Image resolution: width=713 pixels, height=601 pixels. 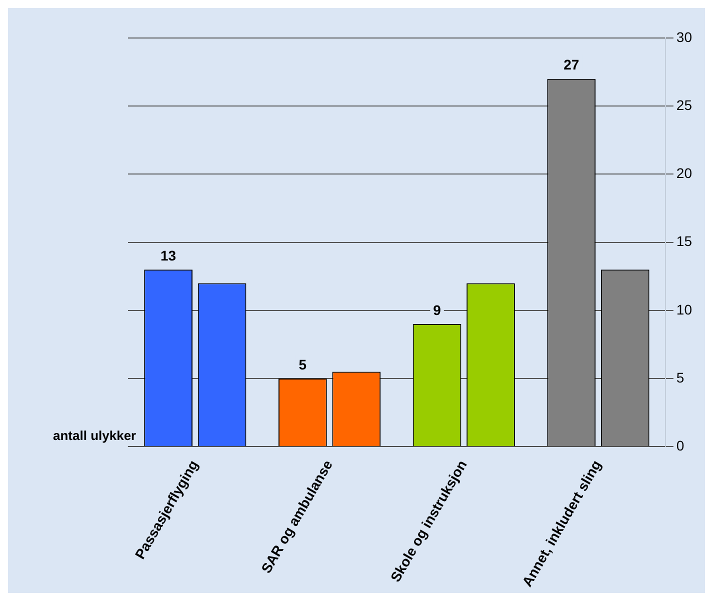 What do you see at coordinates (684, 104) in the screenshot?
I see `y-tick-label: 25` at bounding box center [684, 104].